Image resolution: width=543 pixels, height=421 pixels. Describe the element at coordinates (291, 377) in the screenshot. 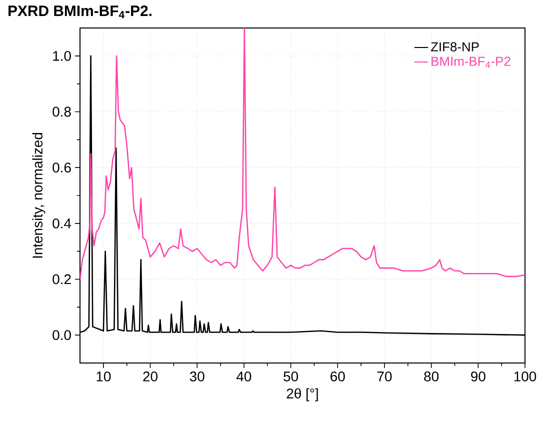

I see `x-tick-label: 50` at that location.